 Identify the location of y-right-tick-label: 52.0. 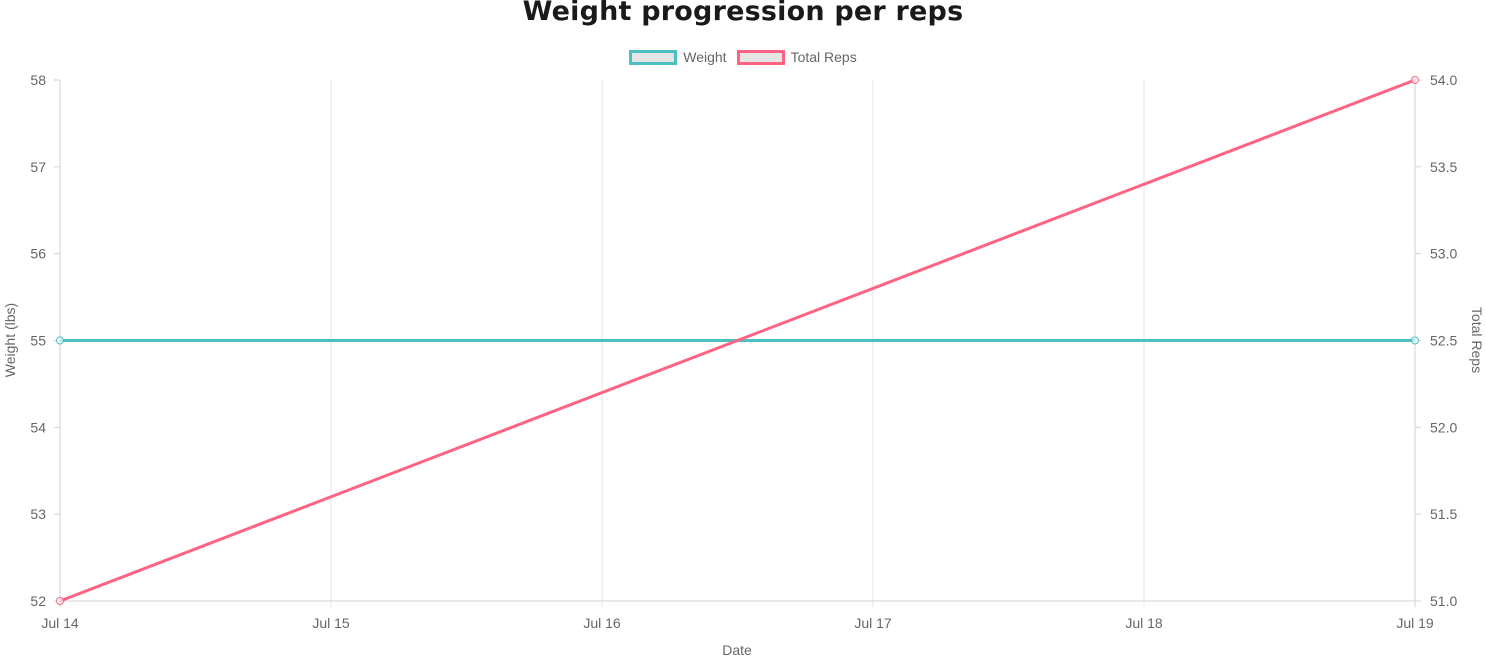
(1443, 427).